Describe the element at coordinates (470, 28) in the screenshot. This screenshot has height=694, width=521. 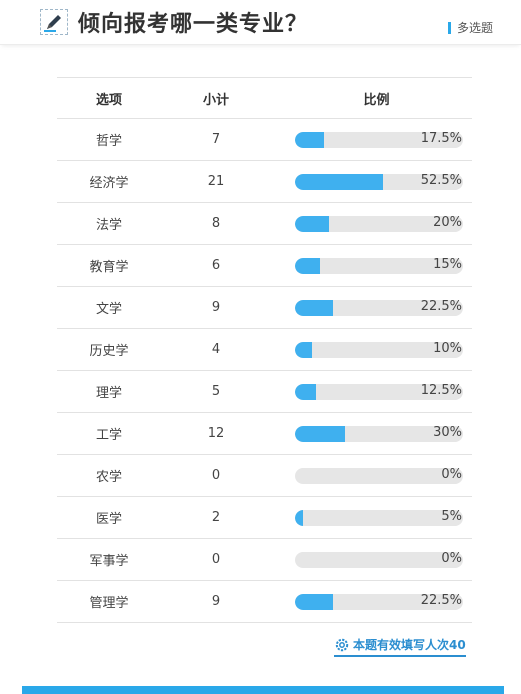
I see `question-type-badge: 多选题` at that location.